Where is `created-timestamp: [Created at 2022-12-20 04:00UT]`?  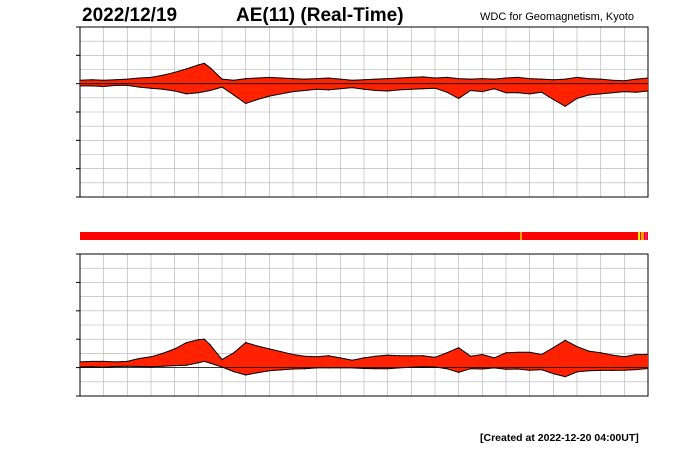
created-timestamp: [Created at 2022-12-20 04:00UT] is located at coordinates (559, 438).